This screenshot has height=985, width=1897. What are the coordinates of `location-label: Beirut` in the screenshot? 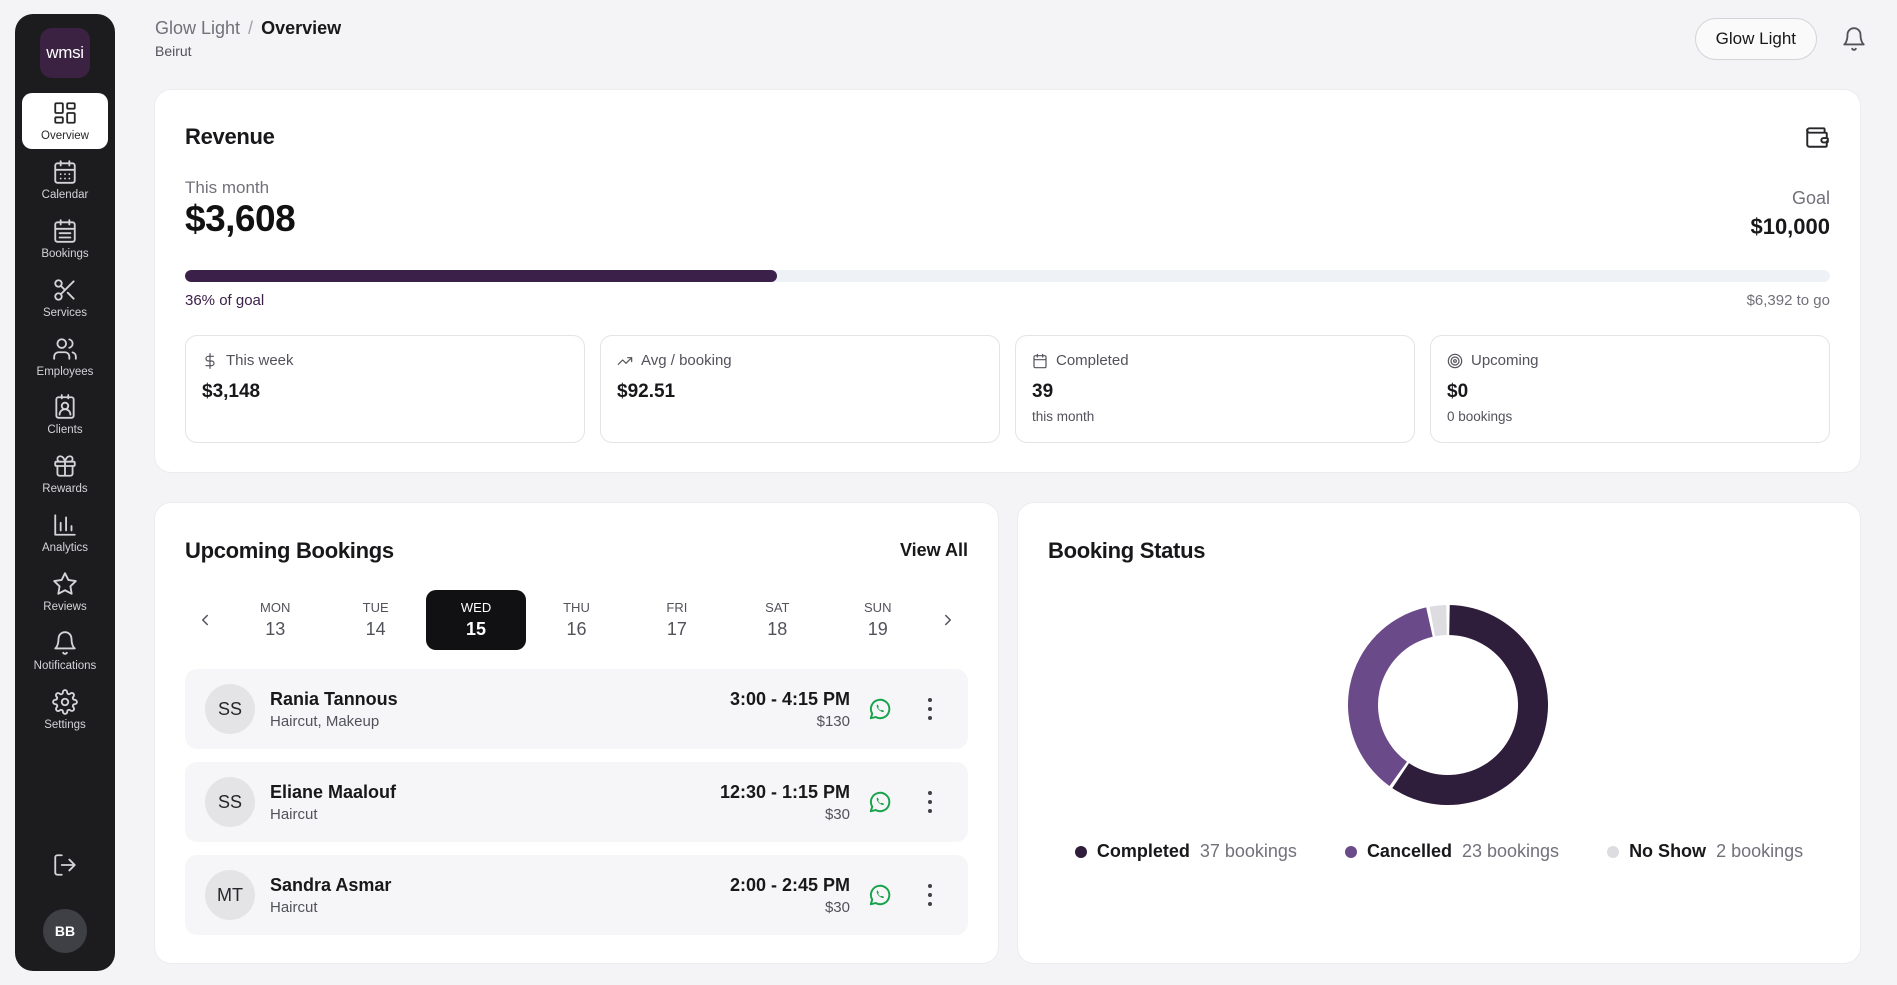 It's located at (173, 51).